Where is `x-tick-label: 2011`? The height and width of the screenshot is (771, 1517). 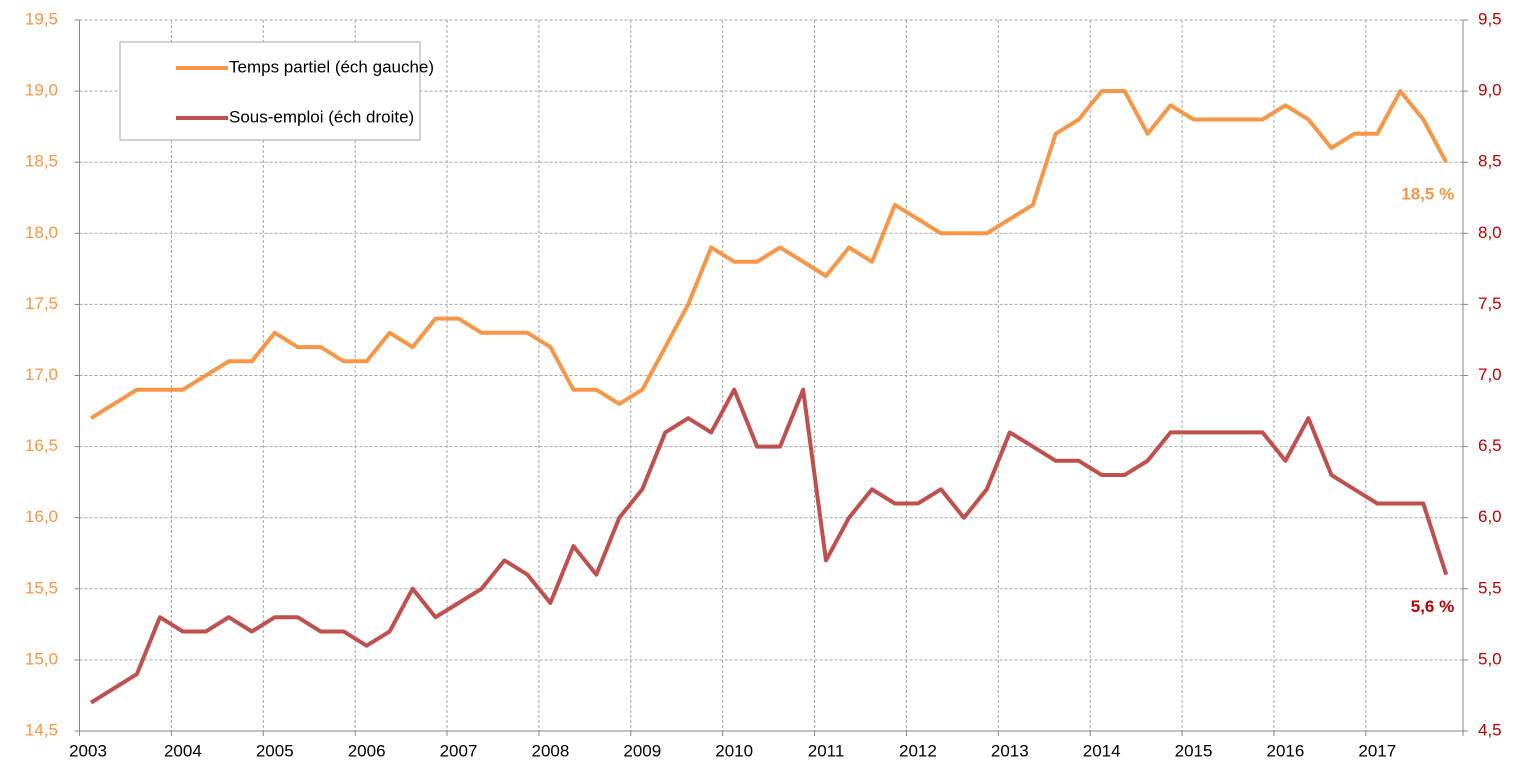 x-tick-label: 2011 is located at coordinates (826, 750).